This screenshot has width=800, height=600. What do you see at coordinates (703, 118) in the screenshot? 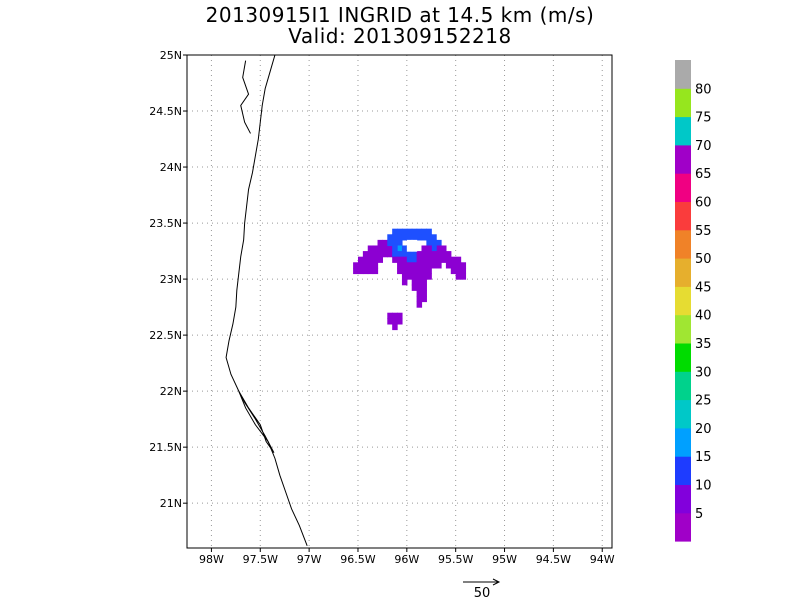
I see `colorbar-label: 75` at bounding box center [703, 118].